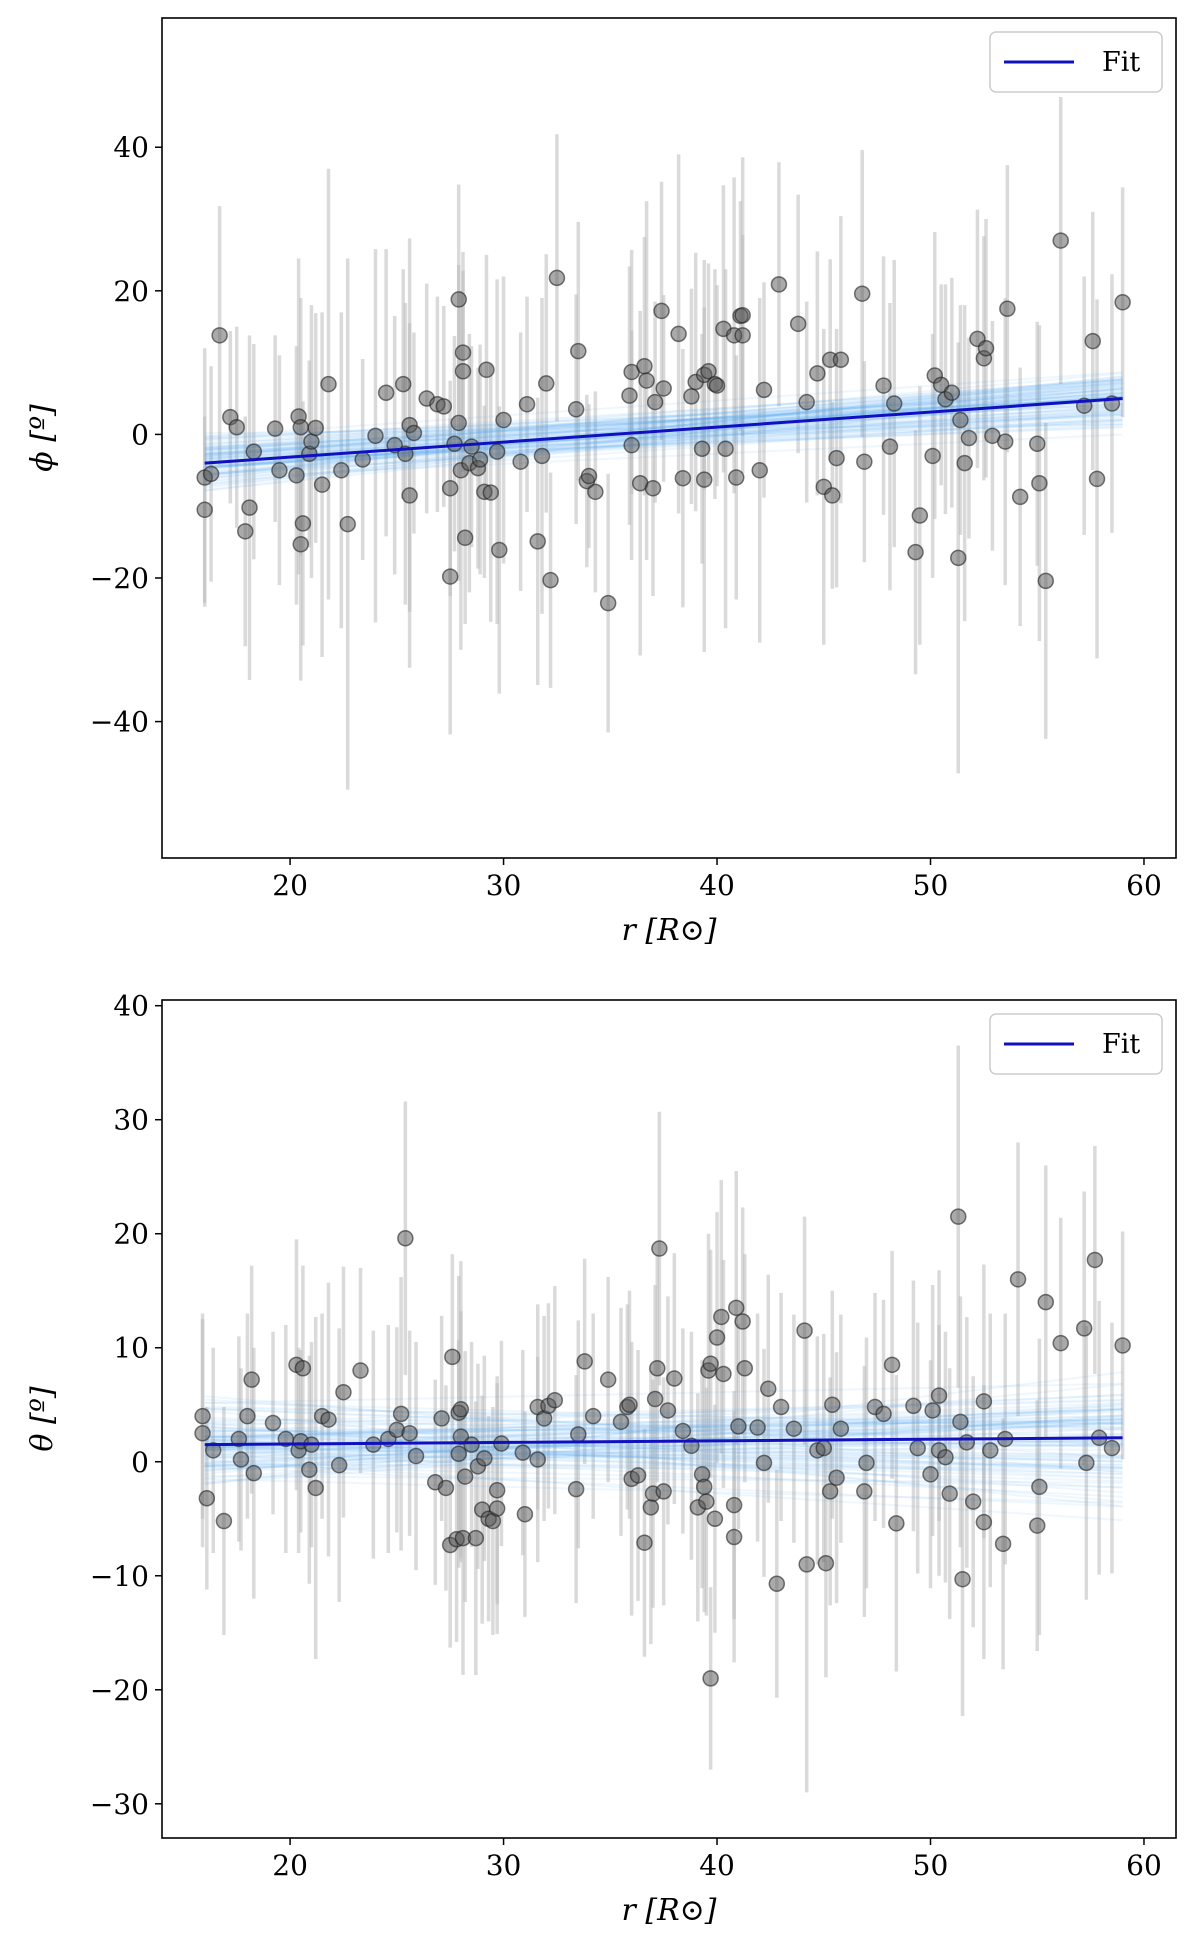 This screenshot has width=1200, height=1955. I want to click on legend: Fit, so click(1076, 62).